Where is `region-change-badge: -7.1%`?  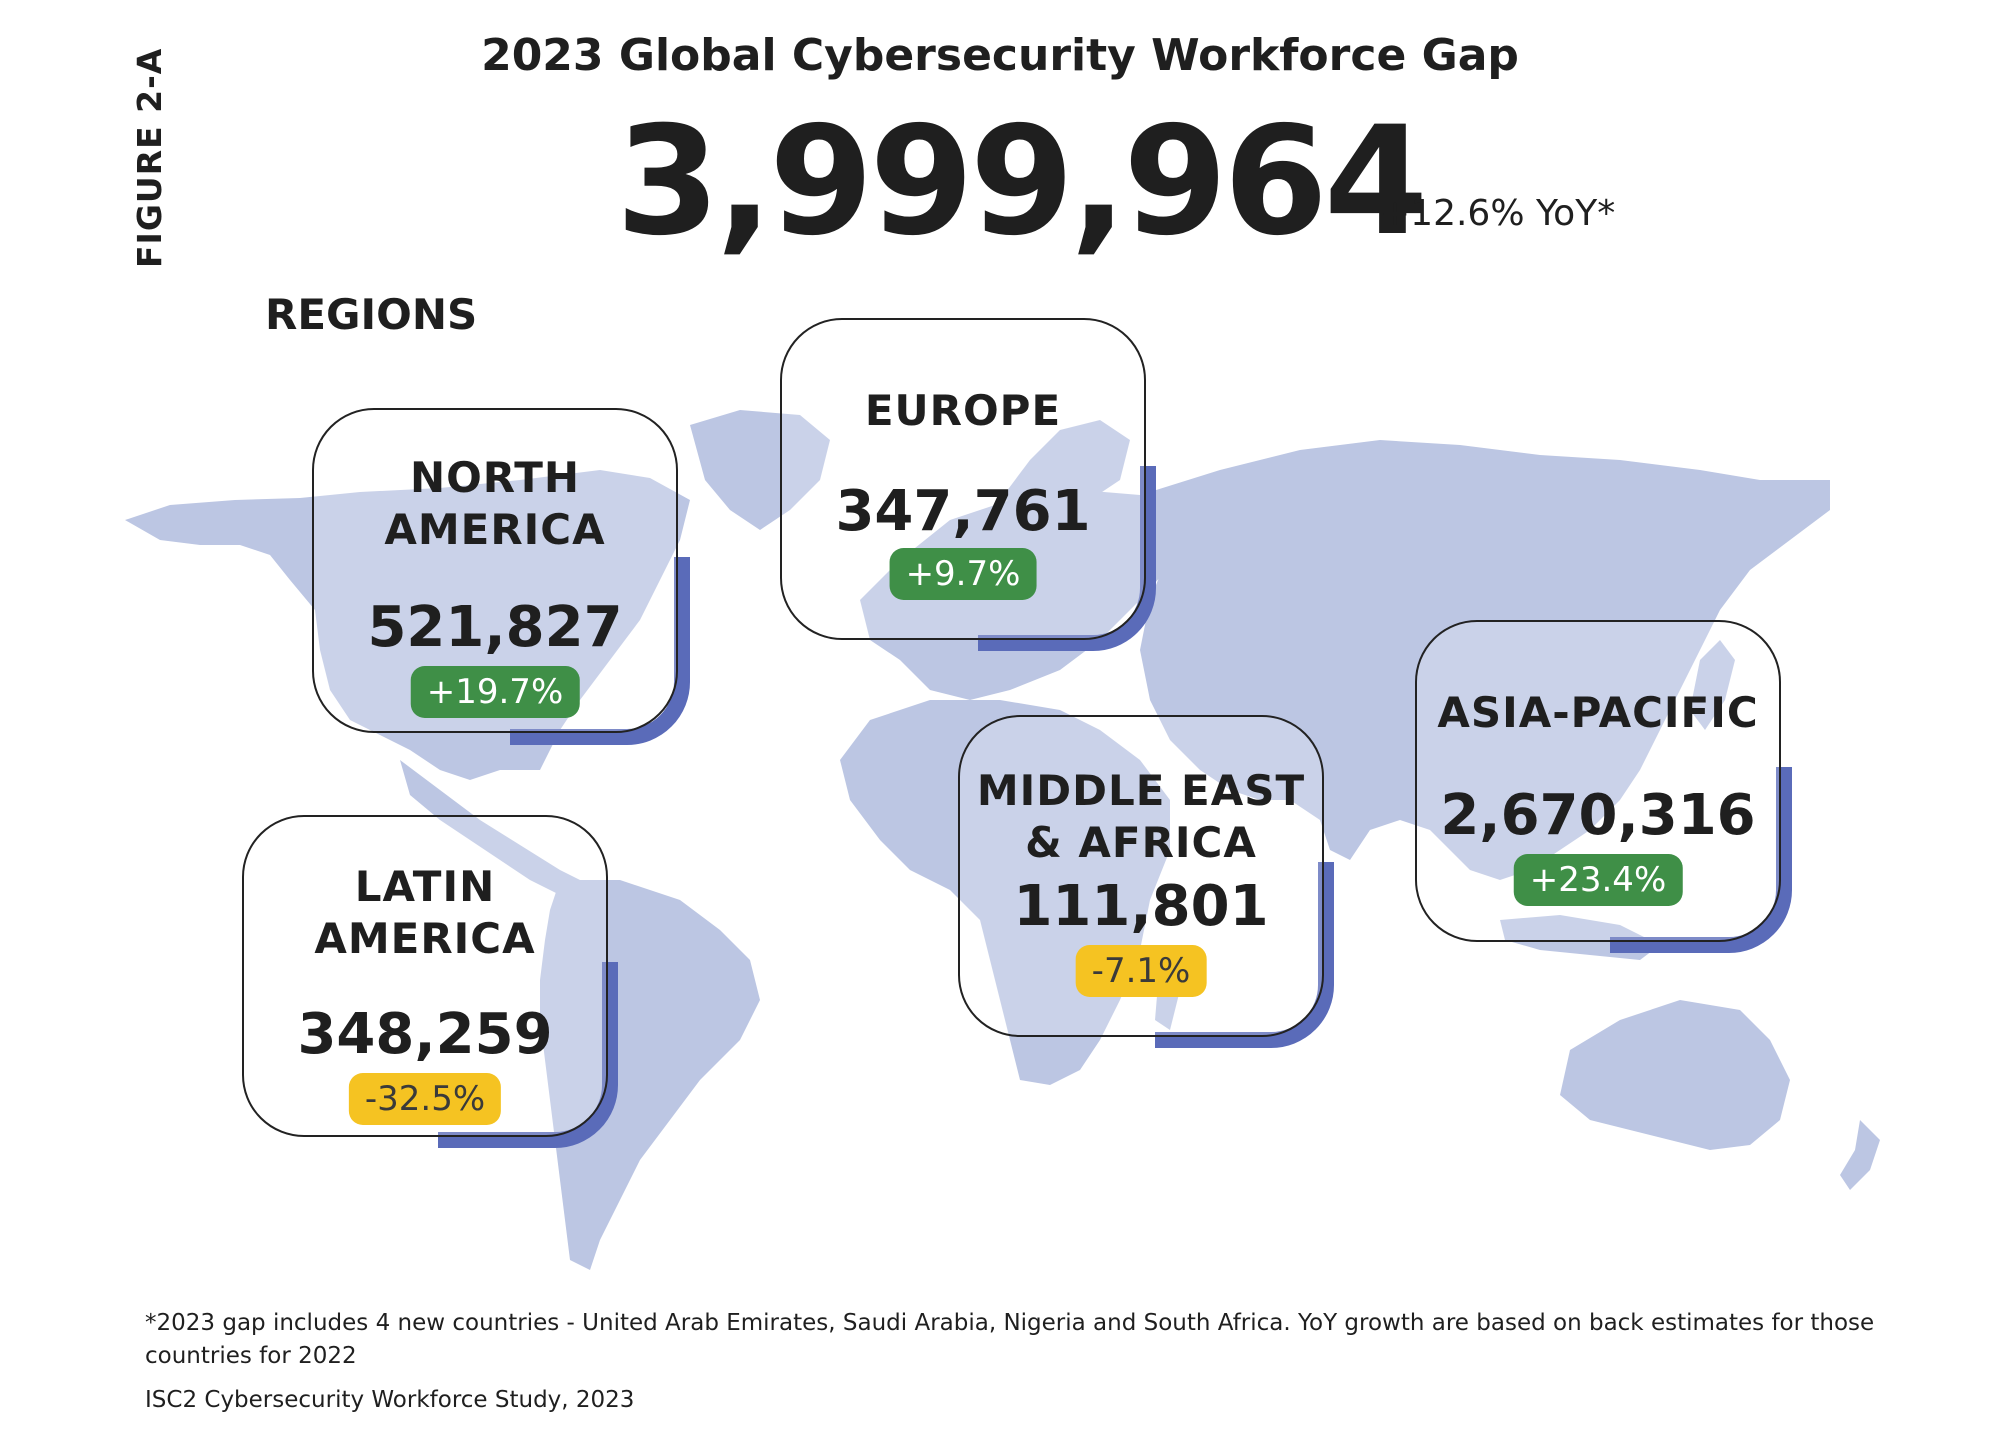
region-change-badge: -7.1% is located at coordinates (1141, 971).